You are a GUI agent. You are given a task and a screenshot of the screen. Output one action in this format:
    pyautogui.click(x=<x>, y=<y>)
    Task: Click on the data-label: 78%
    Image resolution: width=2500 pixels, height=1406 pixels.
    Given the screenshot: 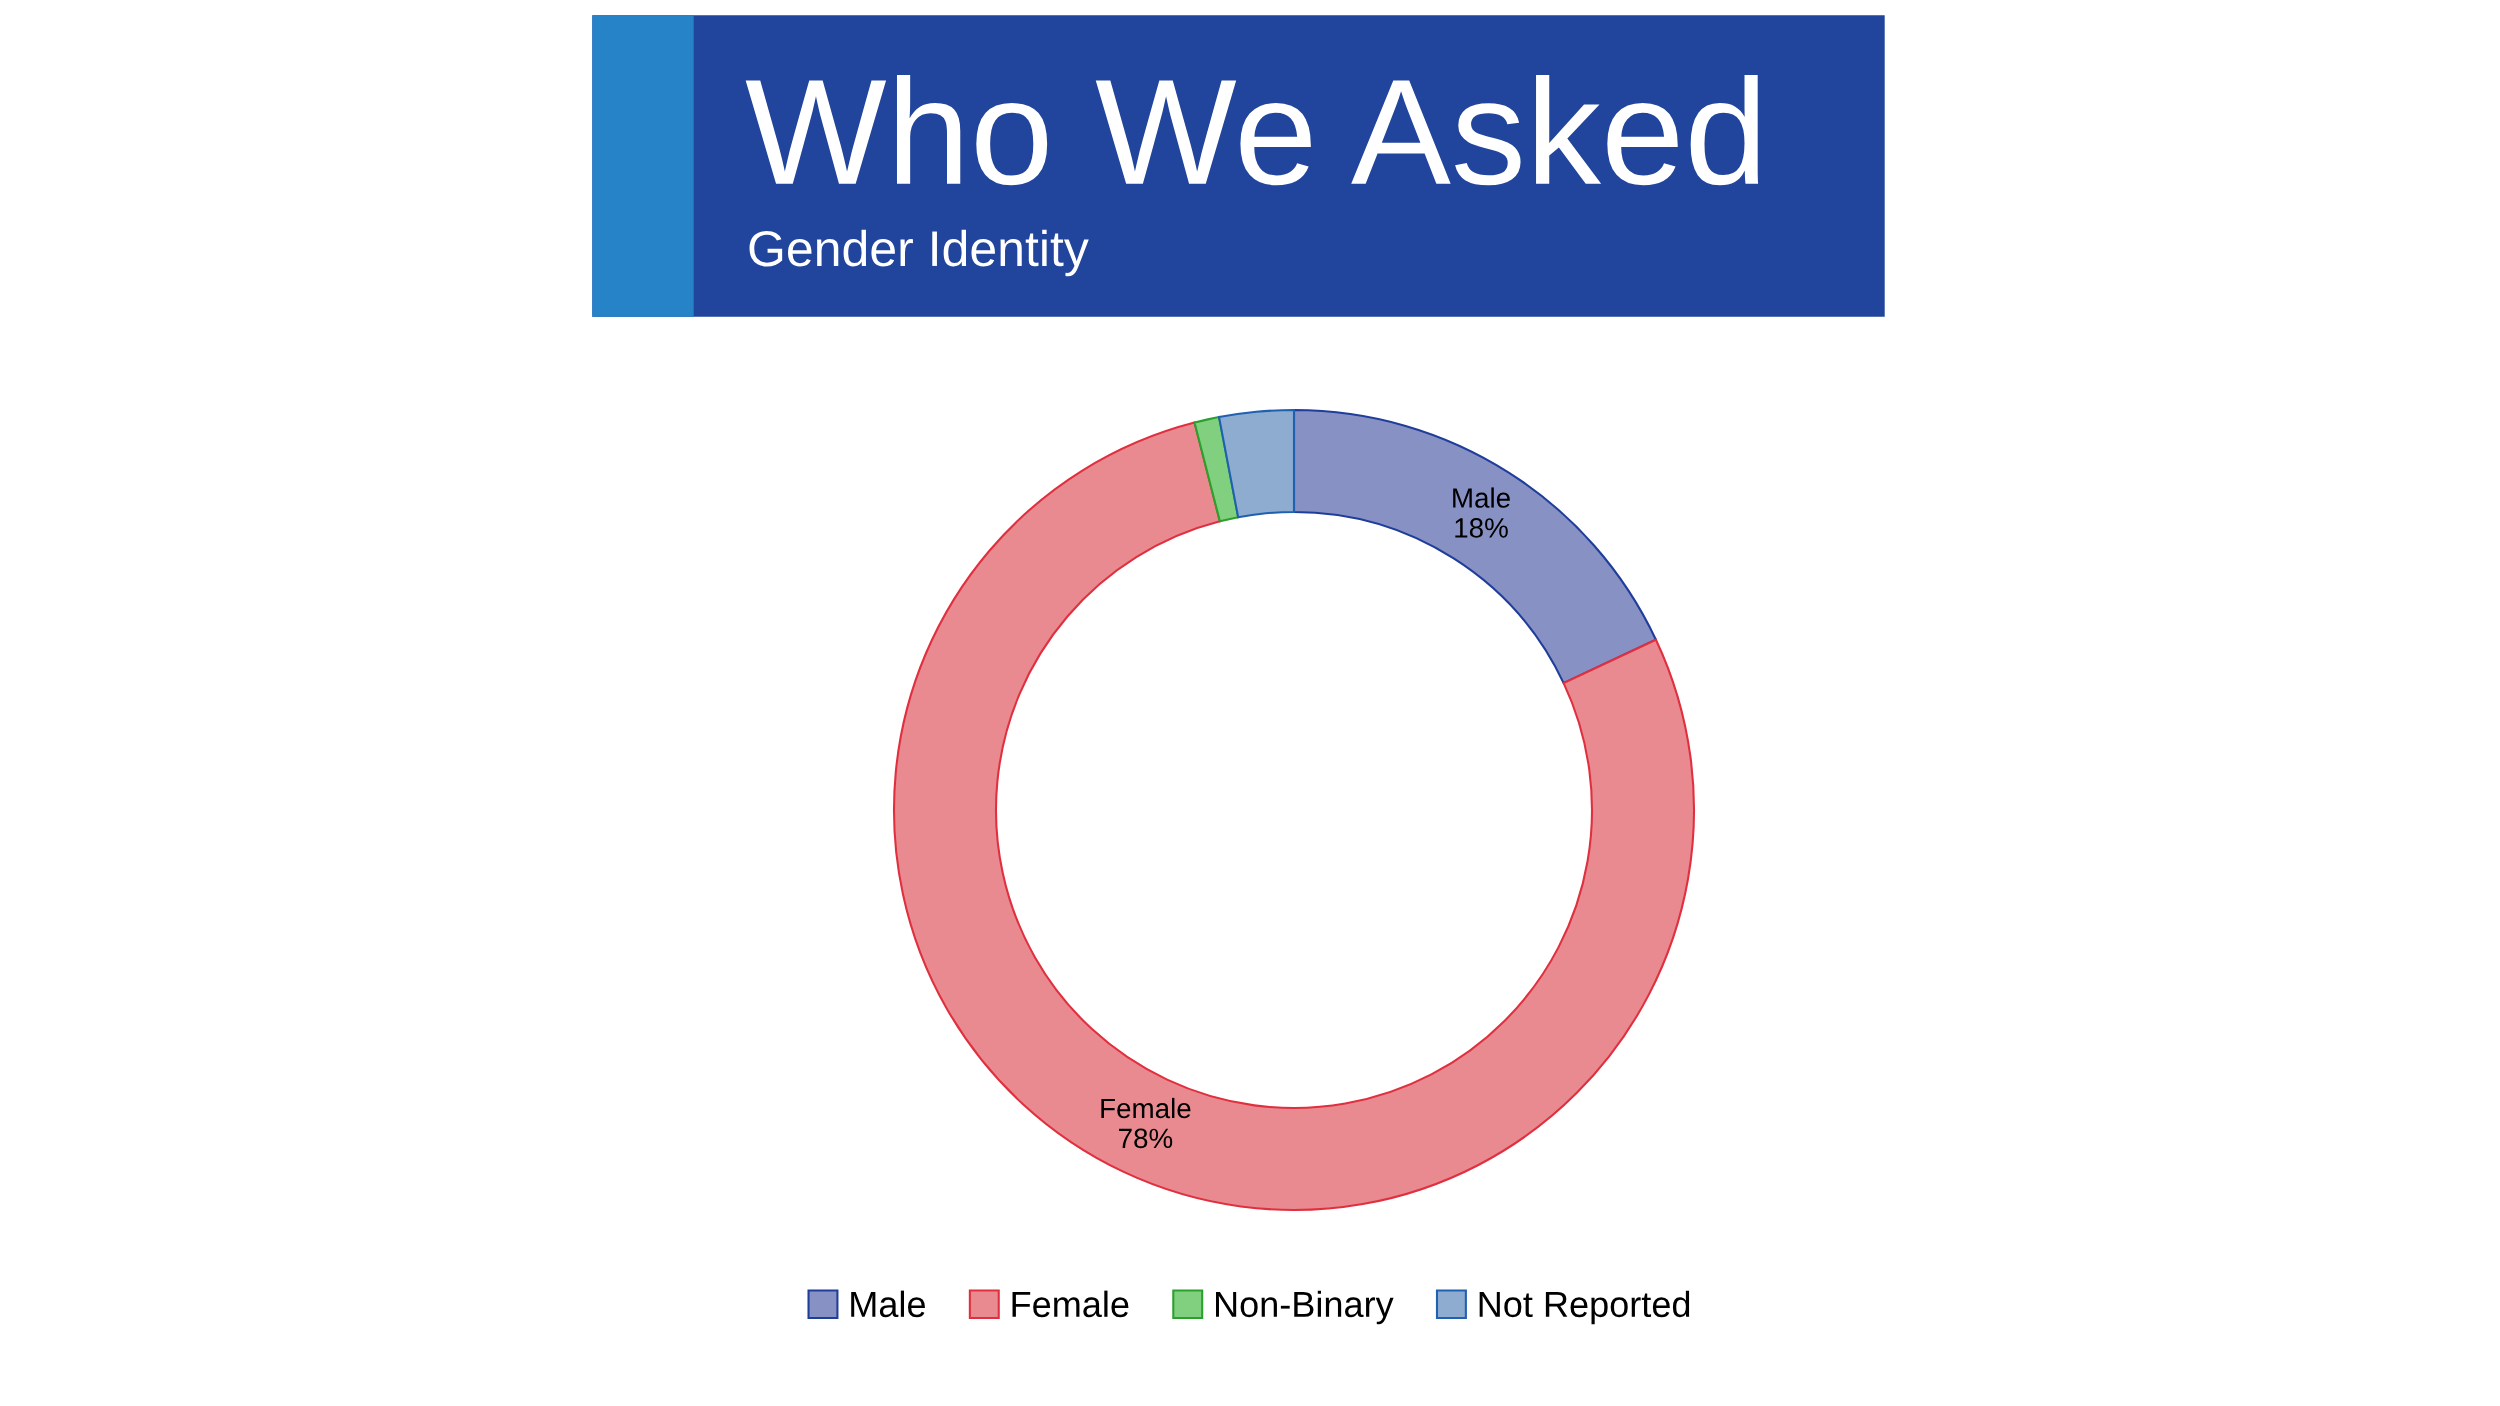 What is the action you would take?
    pyautogui.click(x=1146, y=1138)
    